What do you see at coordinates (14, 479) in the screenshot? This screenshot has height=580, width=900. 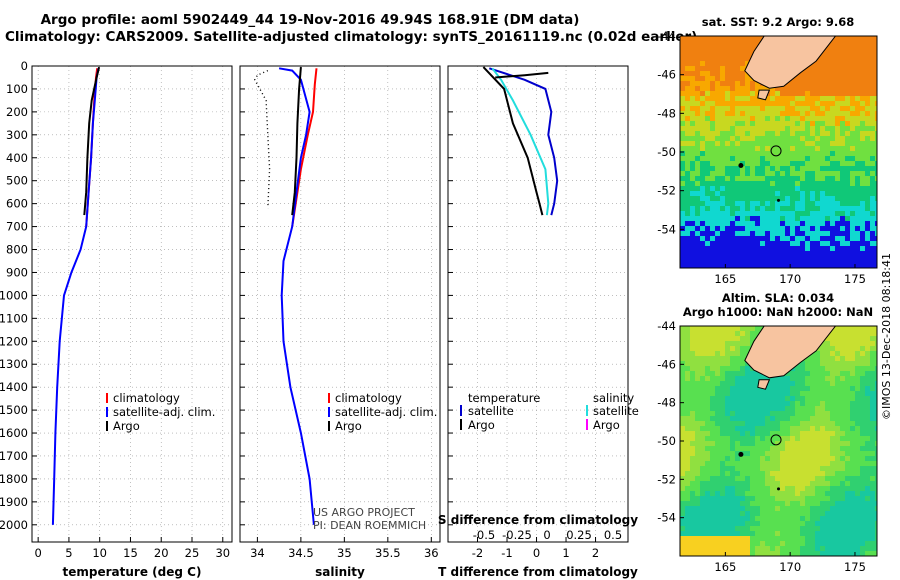 I see `y-tick-label: 1800` at bounding box center [14, 479].